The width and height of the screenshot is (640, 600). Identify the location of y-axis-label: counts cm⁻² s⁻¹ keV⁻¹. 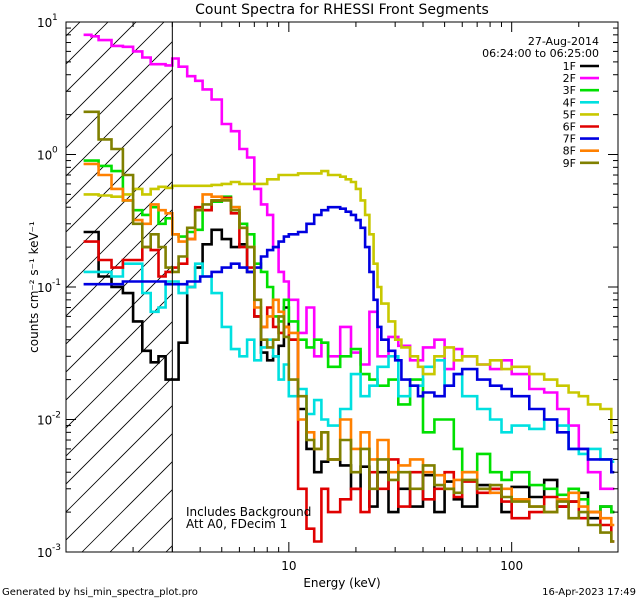
(34, 287).